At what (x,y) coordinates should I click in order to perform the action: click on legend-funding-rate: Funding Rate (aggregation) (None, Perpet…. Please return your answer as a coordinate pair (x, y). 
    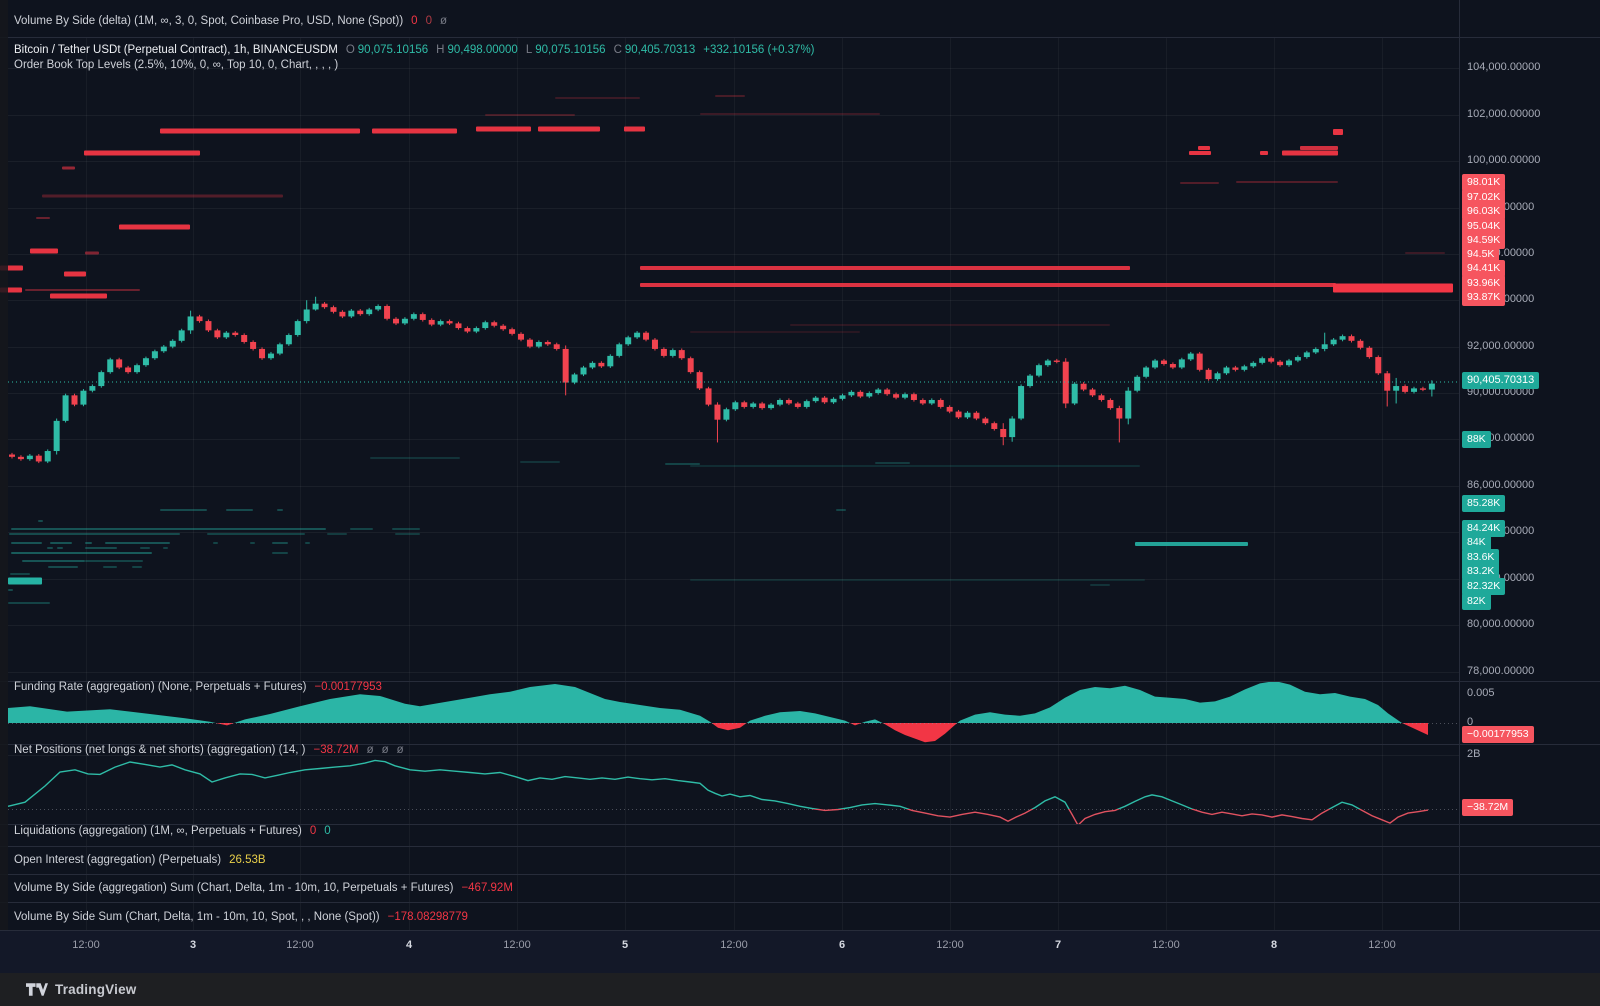
    Looking at the image, I should click on (202, 687).